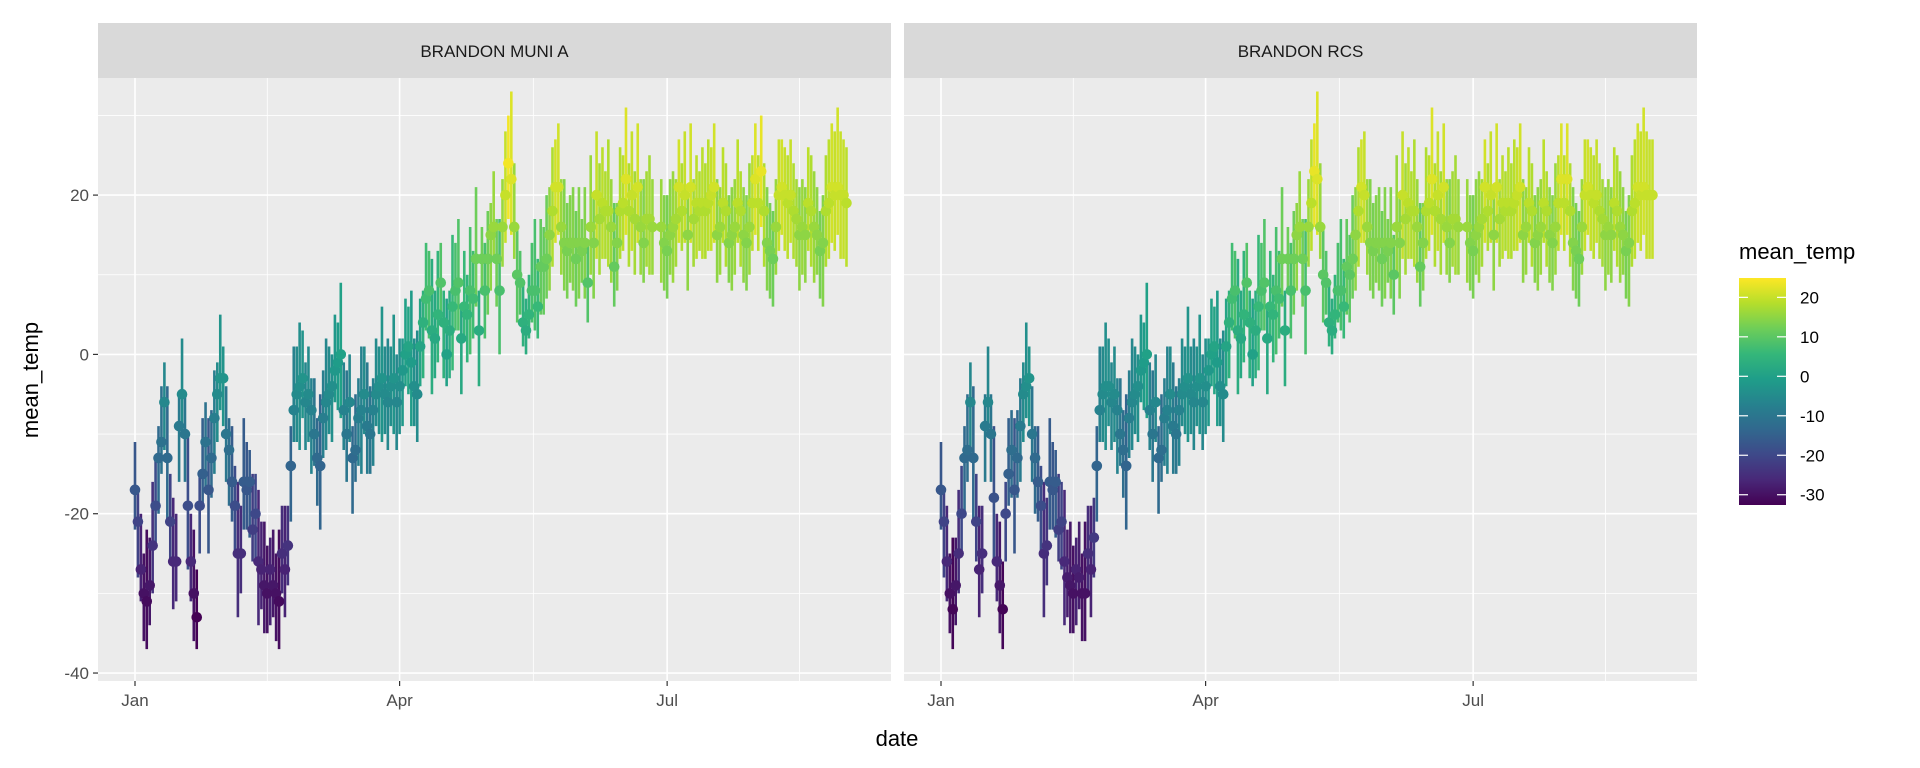 The height and width of the screenshot is (768, 1920). Describe the element at coordinates (1301, 51) in the screenshot. I see `facet-strip-label: BRANDON RCS` at that location.